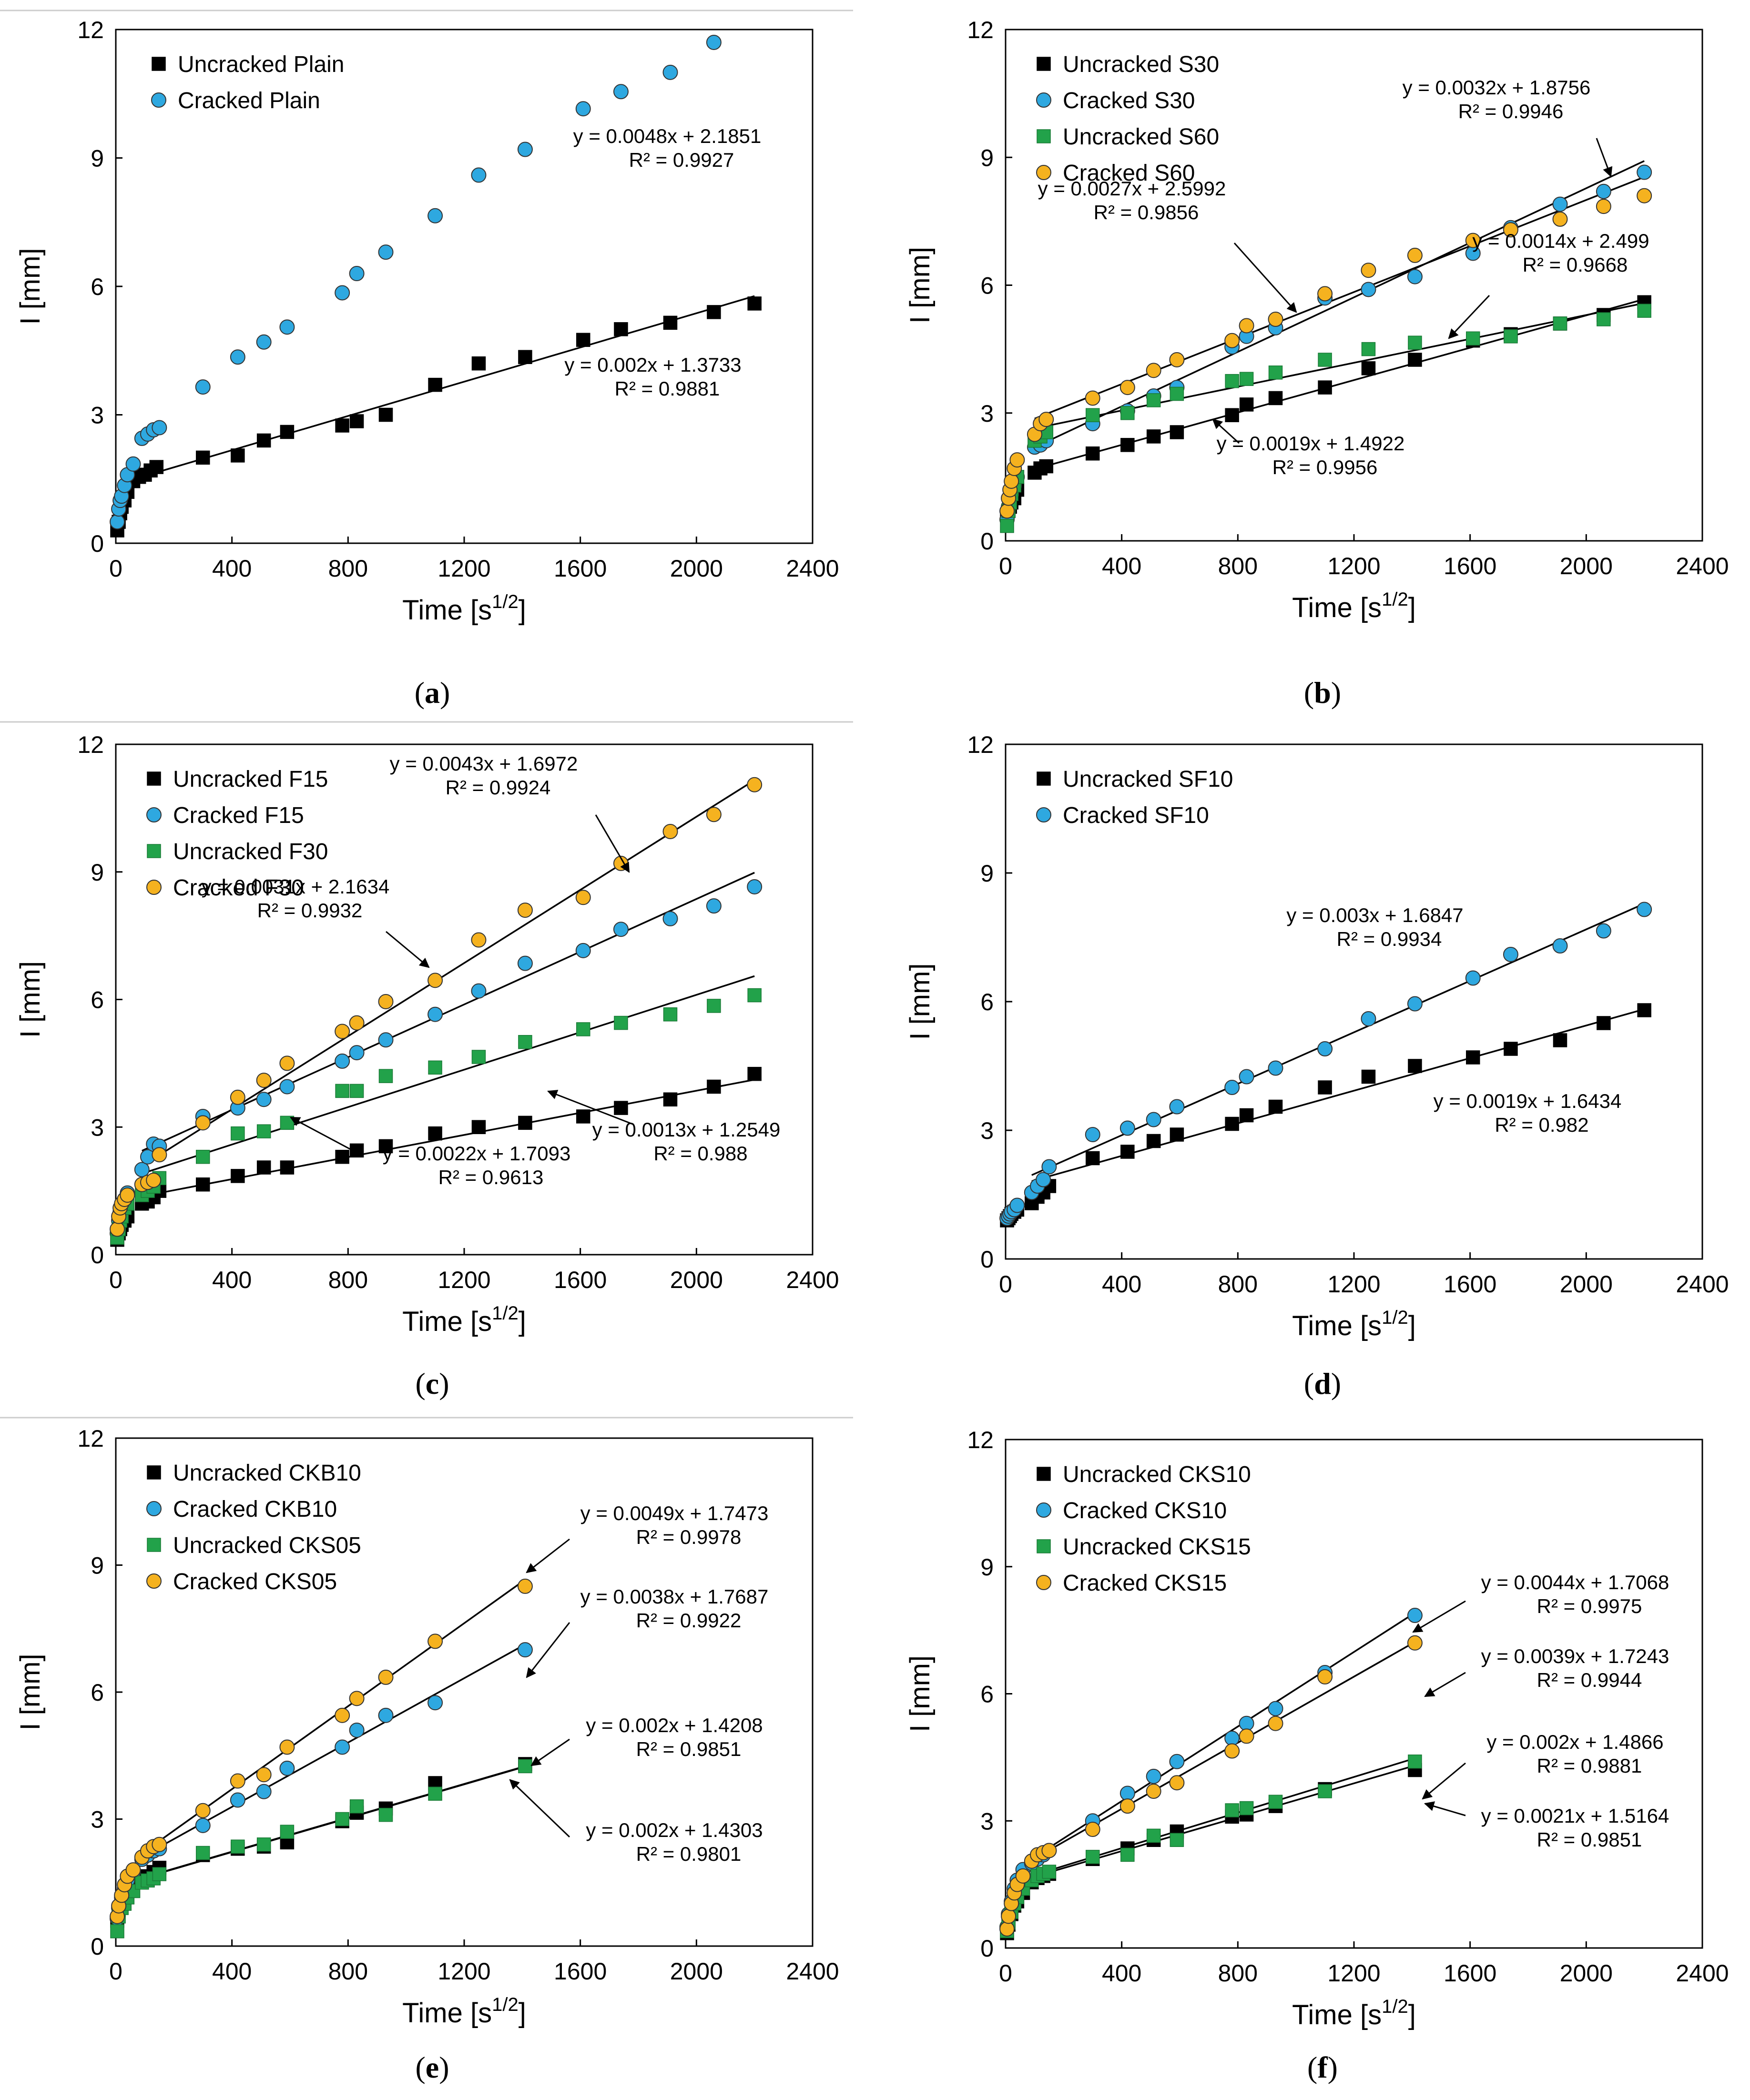 Image resolution: width=1750 pixels, height=2100 pixels. What do you see at coordinates (464, 2012) in the screenshot?
I see `x-axis-label: Time [s1/2]` at bounding box center [464, 2012].